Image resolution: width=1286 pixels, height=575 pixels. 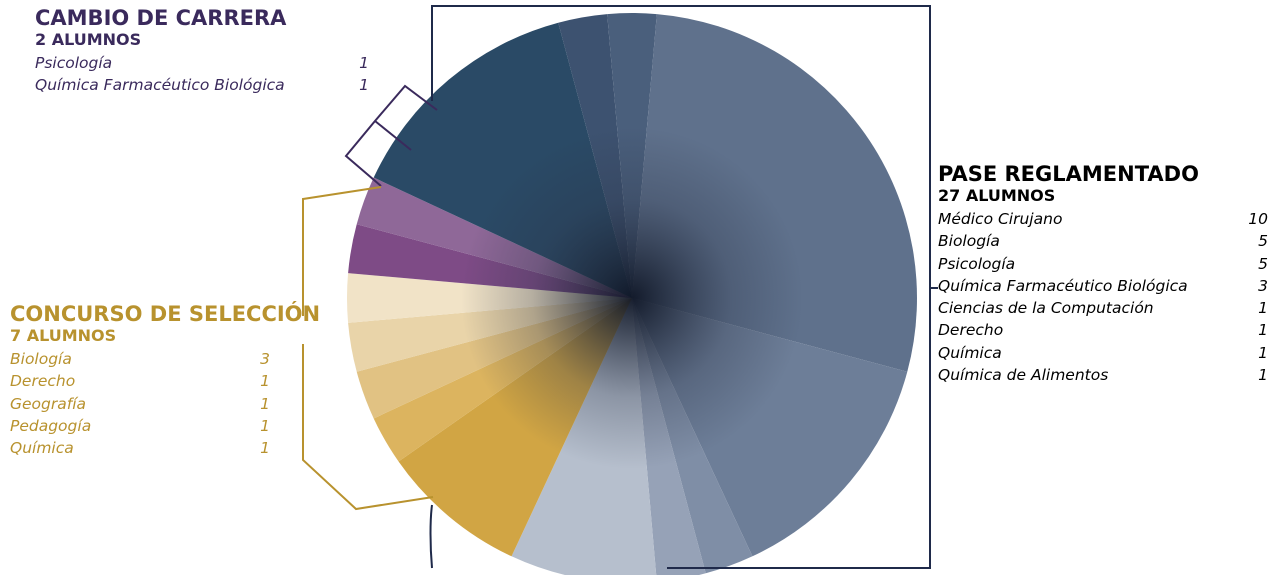 What do you see at coordinates (140, 426) in the screenshot?
I see `legend-row: Pedagogía 1` at bounding box center [140, 426].